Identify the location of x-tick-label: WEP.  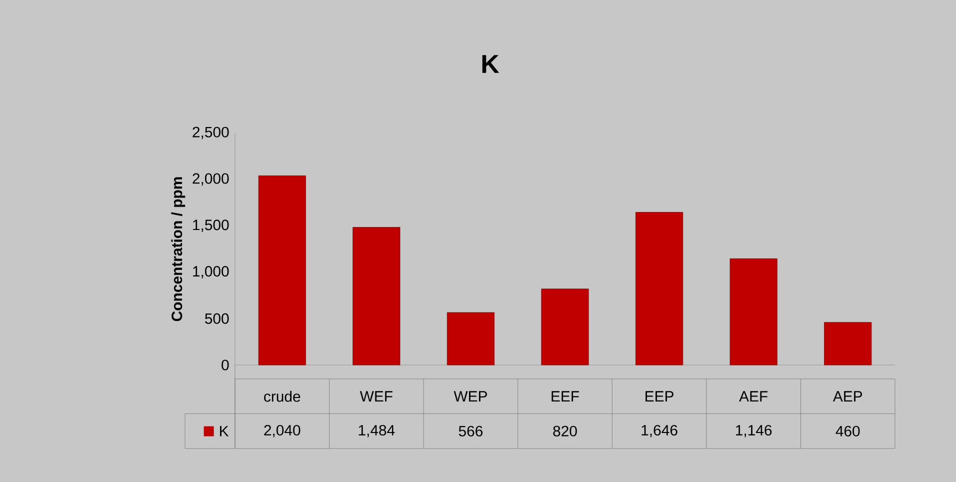
(470, 396).